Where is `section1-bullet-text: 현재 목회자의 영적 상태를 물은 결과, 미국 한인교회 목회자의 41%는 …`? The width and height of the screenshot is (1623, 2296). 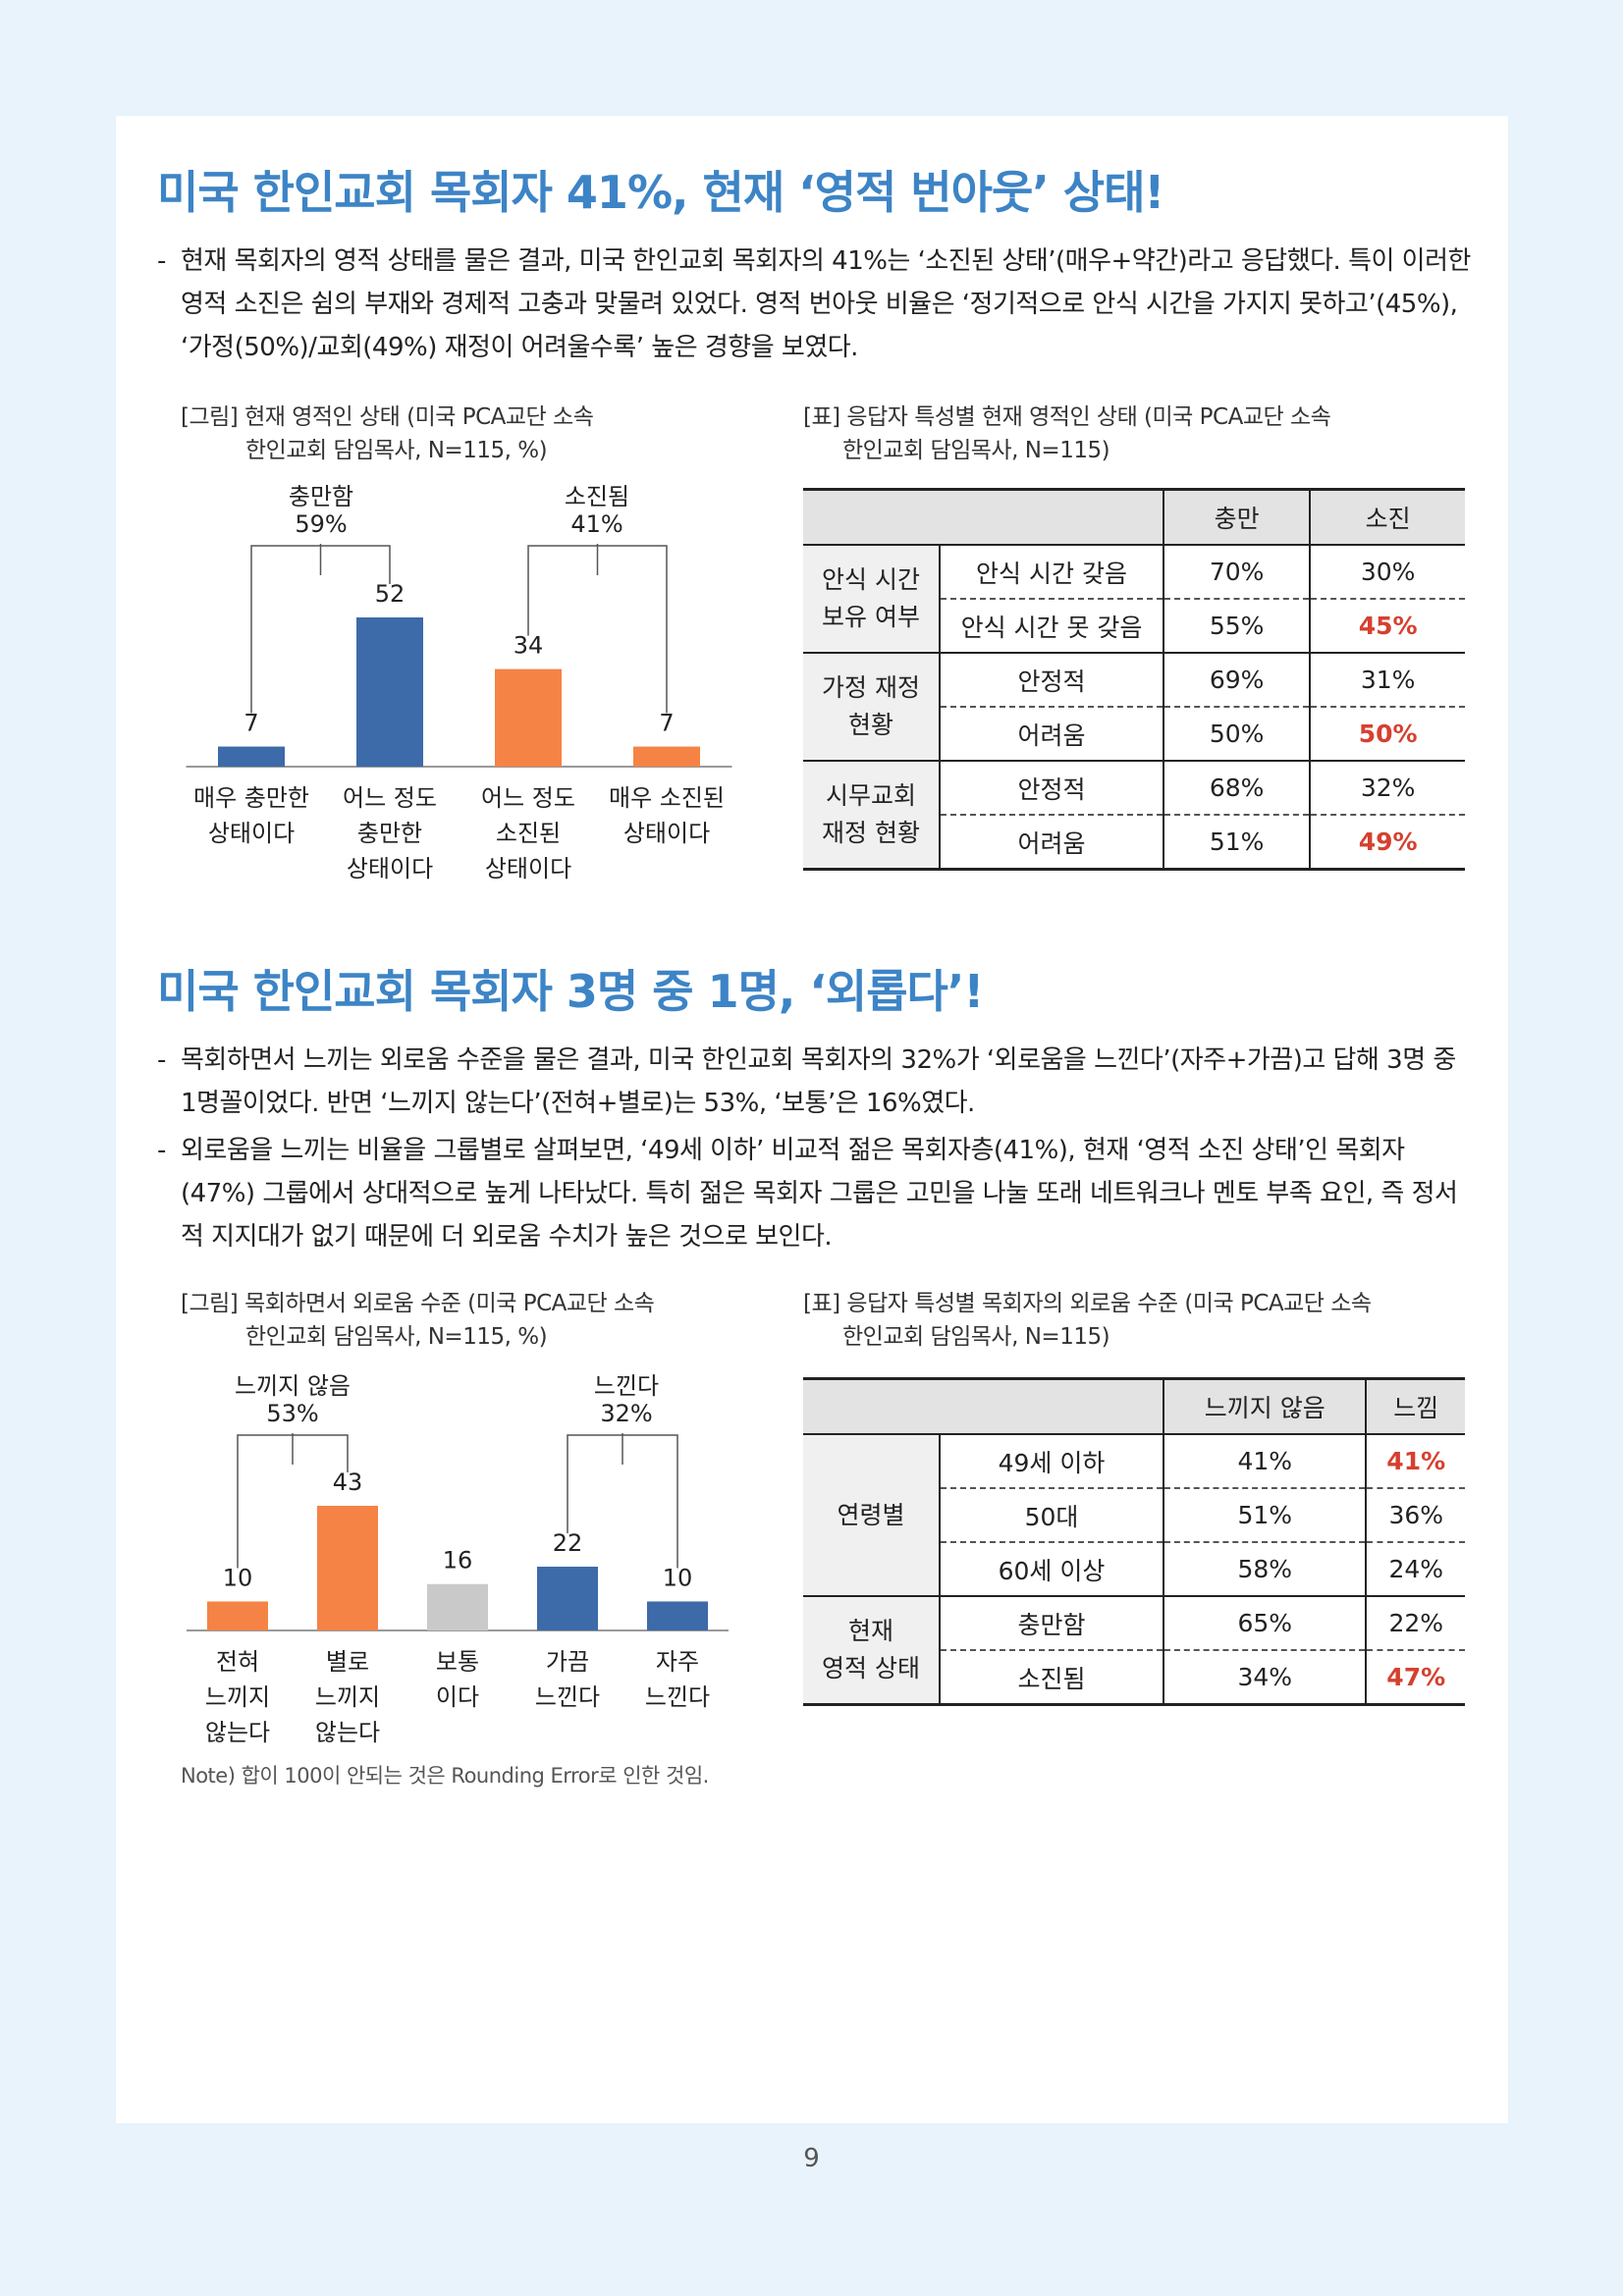 section1-bullet-text: 현재 목회자의 영적 상태를 물은 결과, 미국 한인교회 목회자의 41%는 … is located at coordinates (826, 304).